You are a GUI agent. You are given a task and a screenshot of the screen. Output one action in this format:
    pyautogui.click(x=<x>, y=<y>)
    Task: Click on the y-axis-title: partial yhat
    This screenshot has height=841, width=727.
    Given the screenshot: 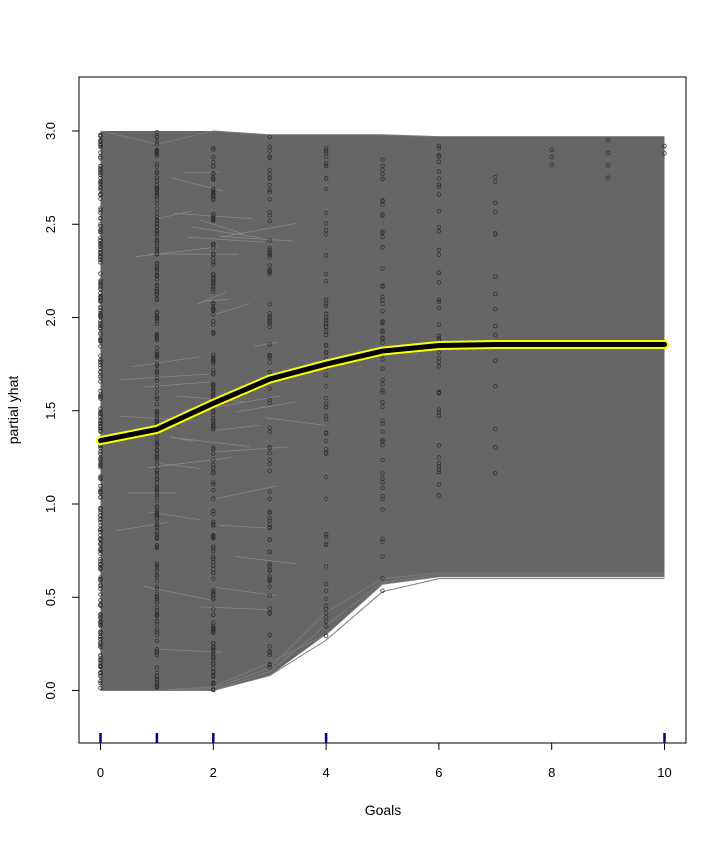 What is the action you would take?
    pyautogui.click(x=13, y=410)
    